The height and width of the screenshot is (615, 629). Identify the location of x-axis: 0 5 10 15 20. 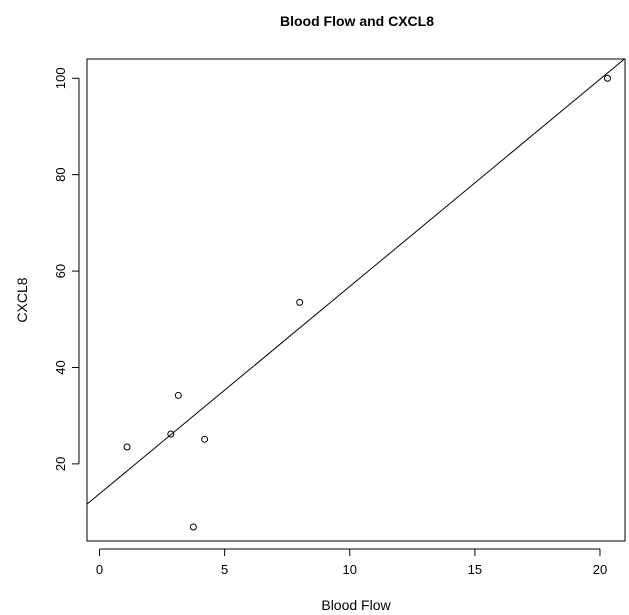
(351, 562).